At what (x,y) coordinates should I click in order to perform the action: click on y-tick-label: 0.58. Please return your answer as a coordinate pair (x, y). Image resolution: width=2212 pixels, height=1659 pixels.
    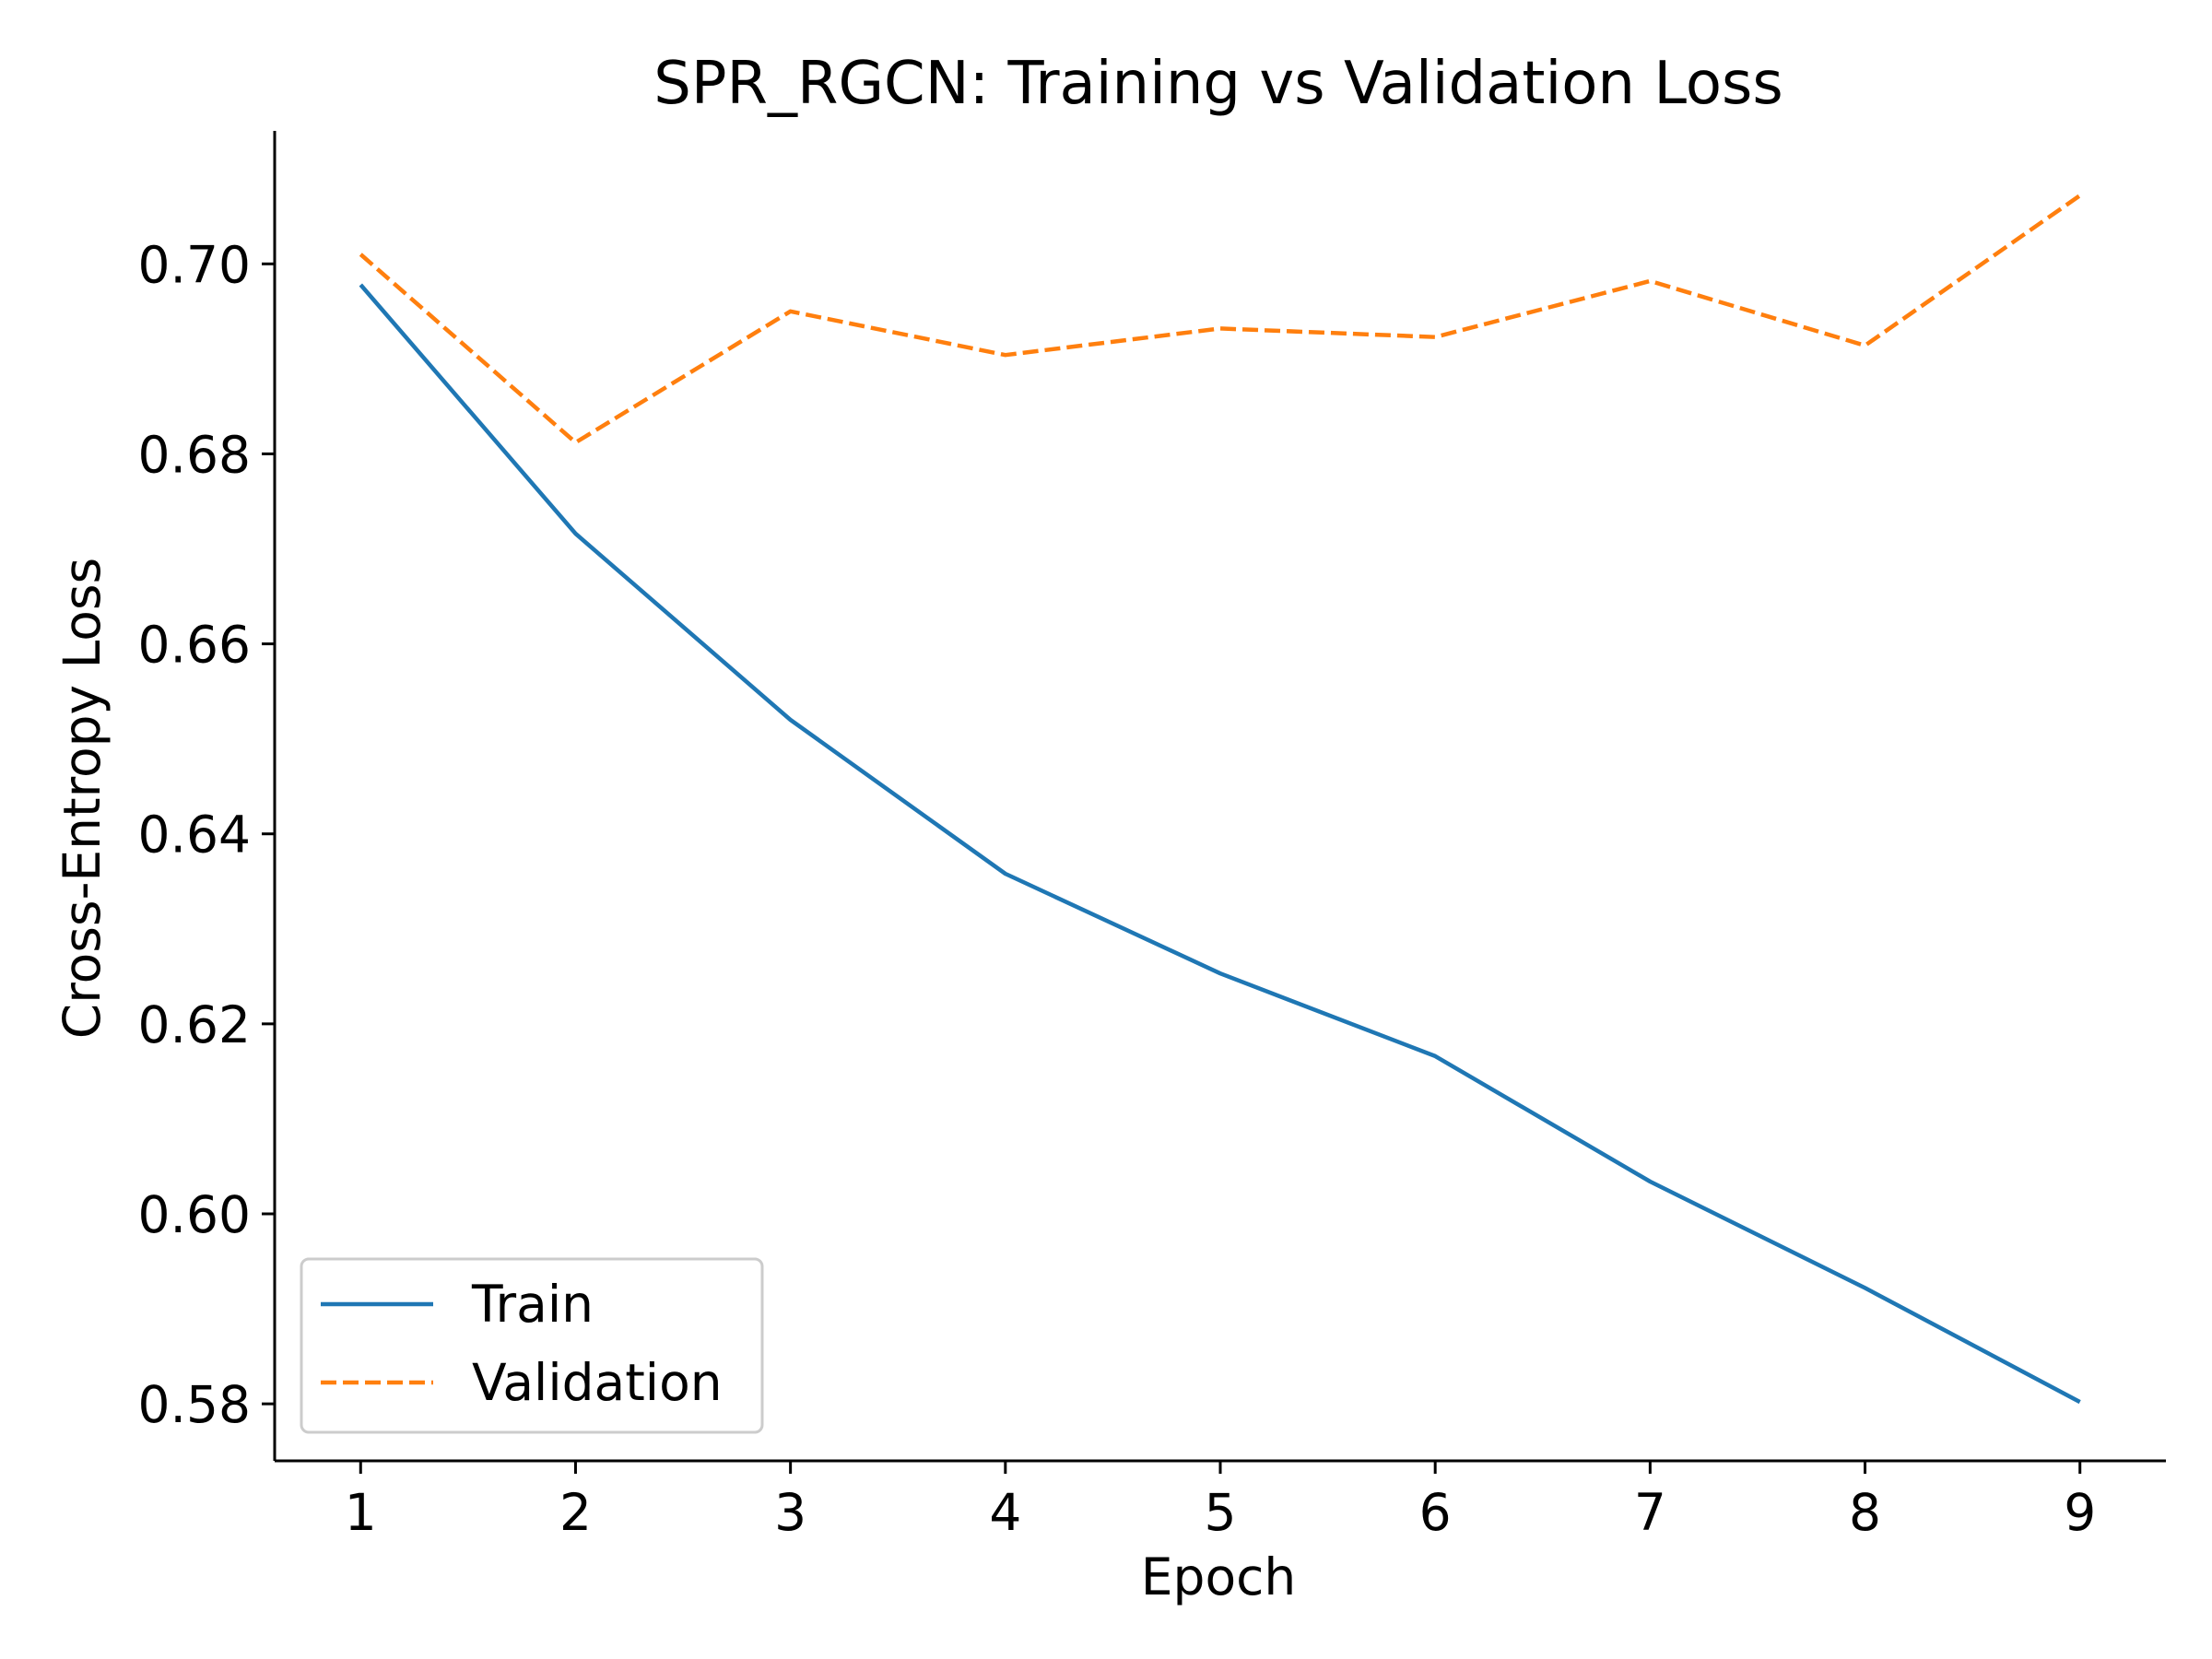
    Looking at the image, I should click on (194, 1404).